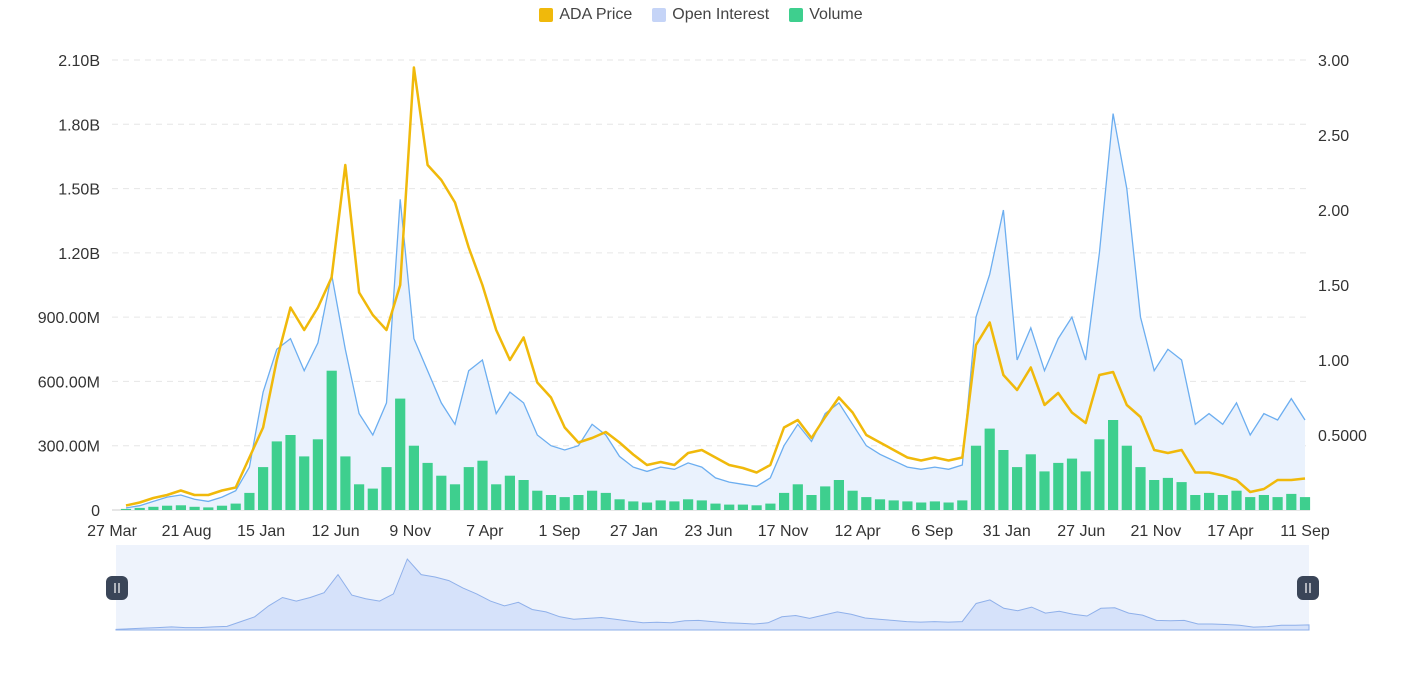 The image size is (1402, 675). I want to click on x-tick-label: 17 Nov, so click(783, 531).